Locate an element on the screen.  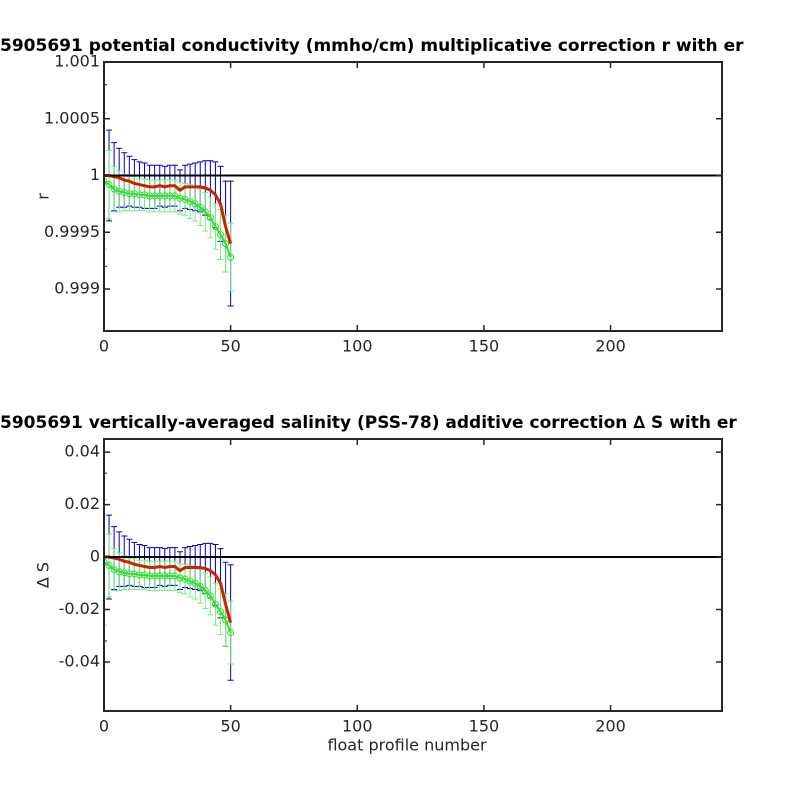
y-axis-label: r is located at coordinates (43, 196).